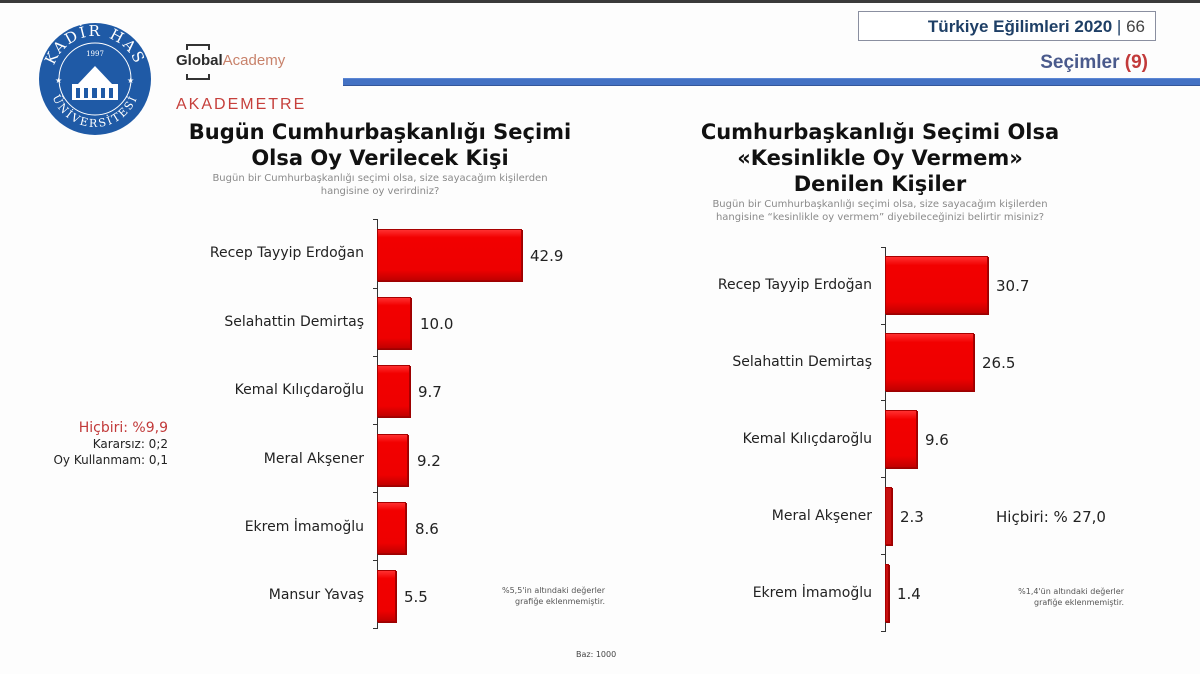 The width and height of the screenshot is (1200, 674). I want to click on title-line: Denilen Kişiler, so click(880, 184).